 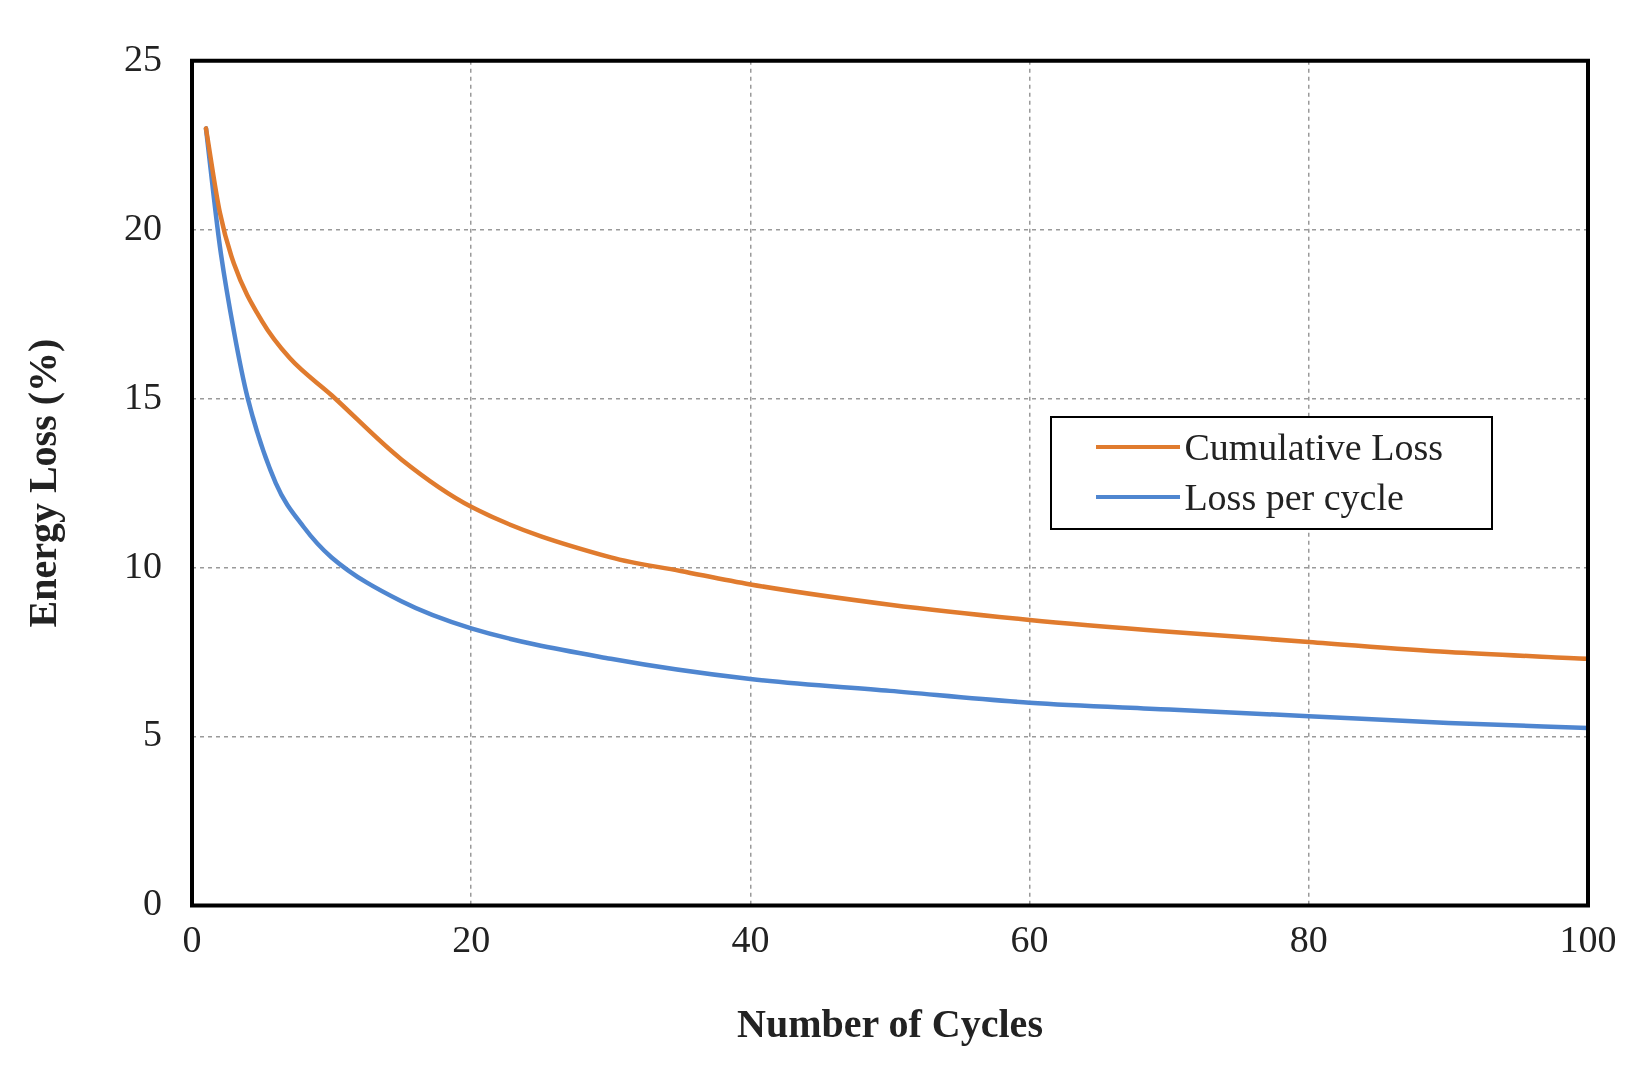 I want to click on y-tick-label: 15, so click(x=143, y=395).